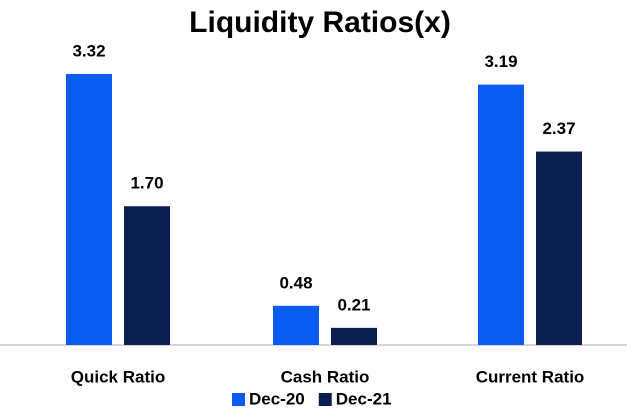 The height and width of the screenshot is (409, 627). Describe the element at coordinates (558, 128) in the screenshot. I see `data-label: 2.37` at that location.